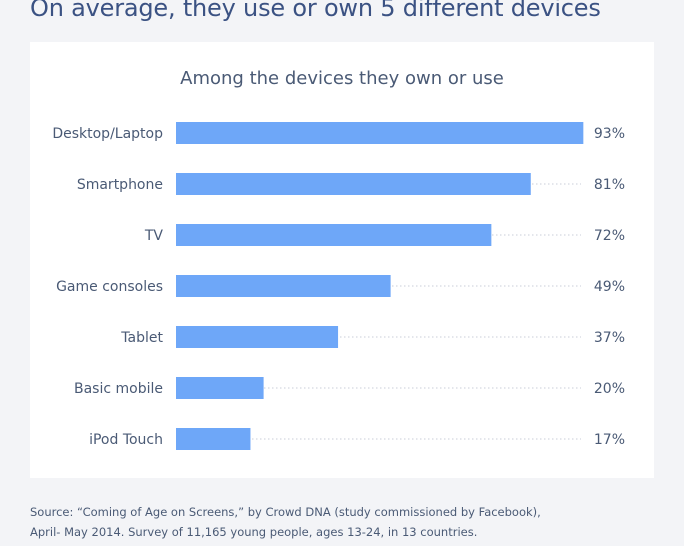 Image resolution: width=684 pixels, height=546 pixels. I want to click on value-label: 20%, so click(609, 389).